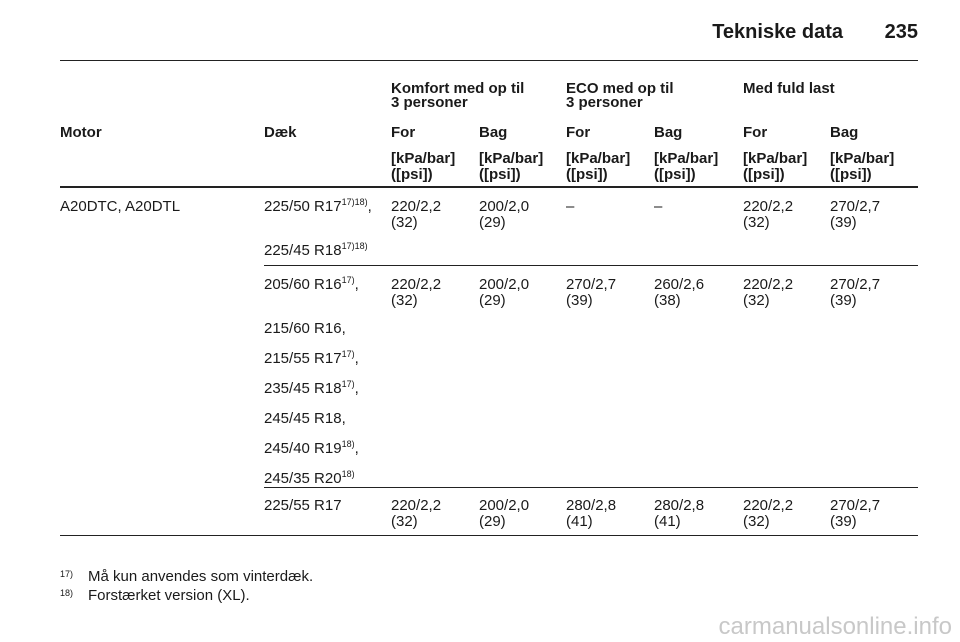 The height and width of the screenshot is (642, 960). I want to click on tire-text: 225/55 R17, so click(303, 505).